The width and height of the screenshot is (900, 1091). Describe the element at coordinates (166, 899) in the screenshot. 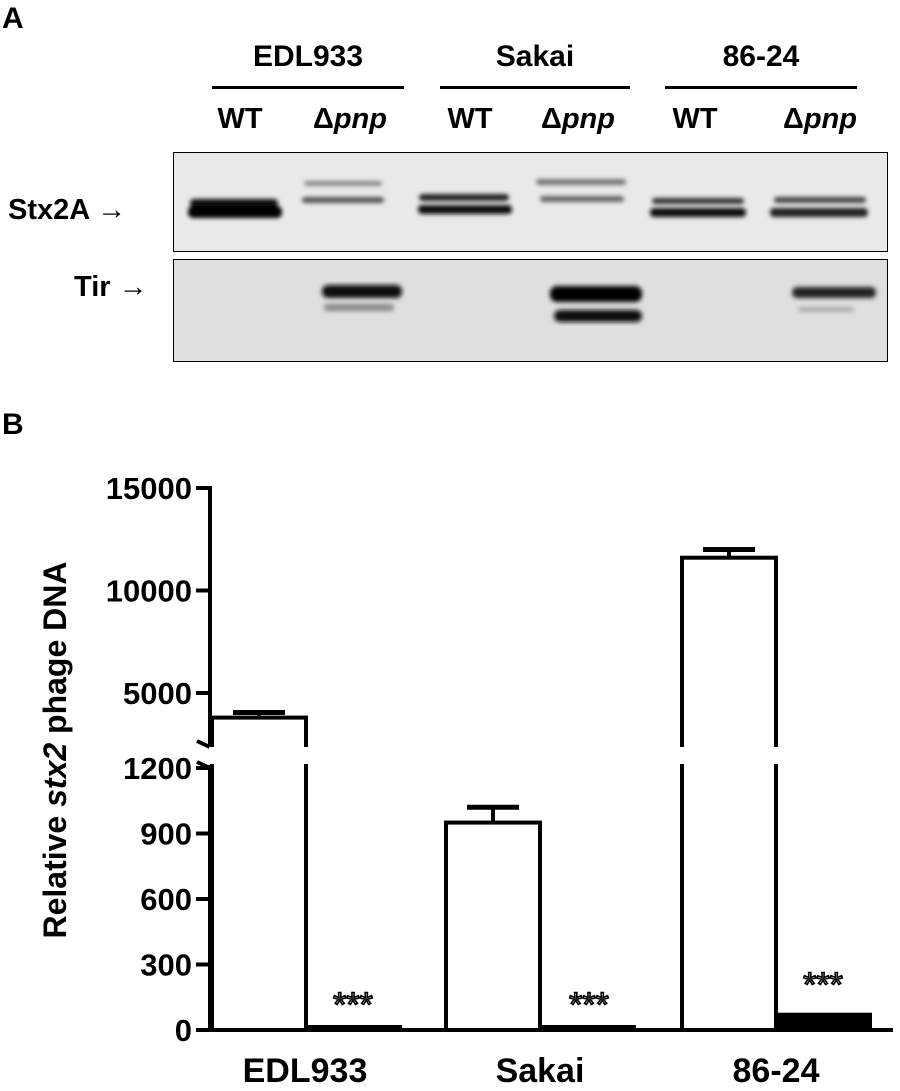

I see `y-tick-label: 600` at that location.